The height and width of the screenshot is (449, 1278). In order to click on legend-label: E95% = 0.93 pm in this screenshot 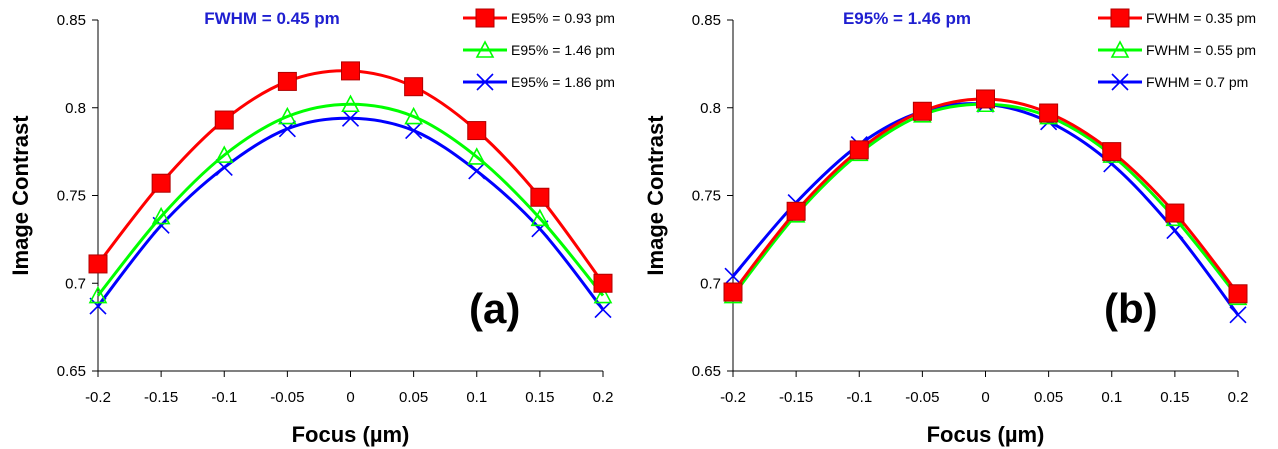, I will do `click(563, 18)`.